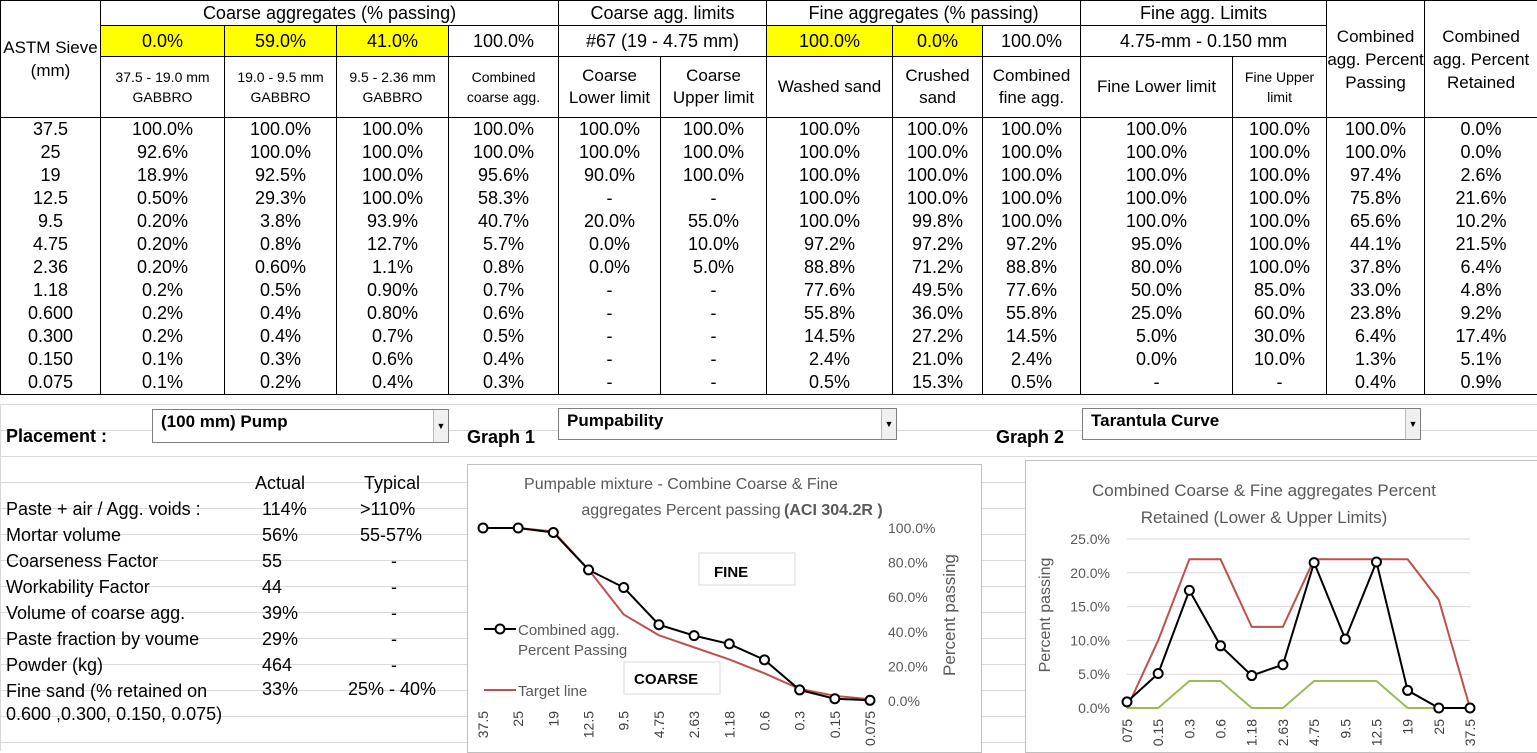  What do you see at coordinates (1030, 437) in the screenshot?
I see `graph2-label: Graph 2` at bounding box center [1030, 437].